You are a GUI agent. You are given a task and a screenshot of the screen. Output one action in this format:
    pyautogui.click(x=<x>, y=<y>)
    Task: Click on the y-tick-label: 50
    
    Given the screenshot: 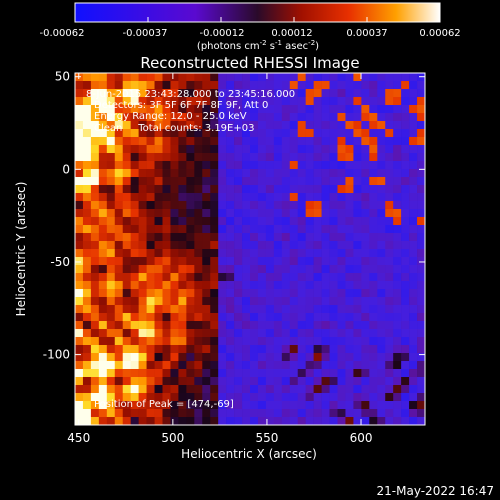 What is the action you would take?
    pyautogui.click(x=62, y=77)
    